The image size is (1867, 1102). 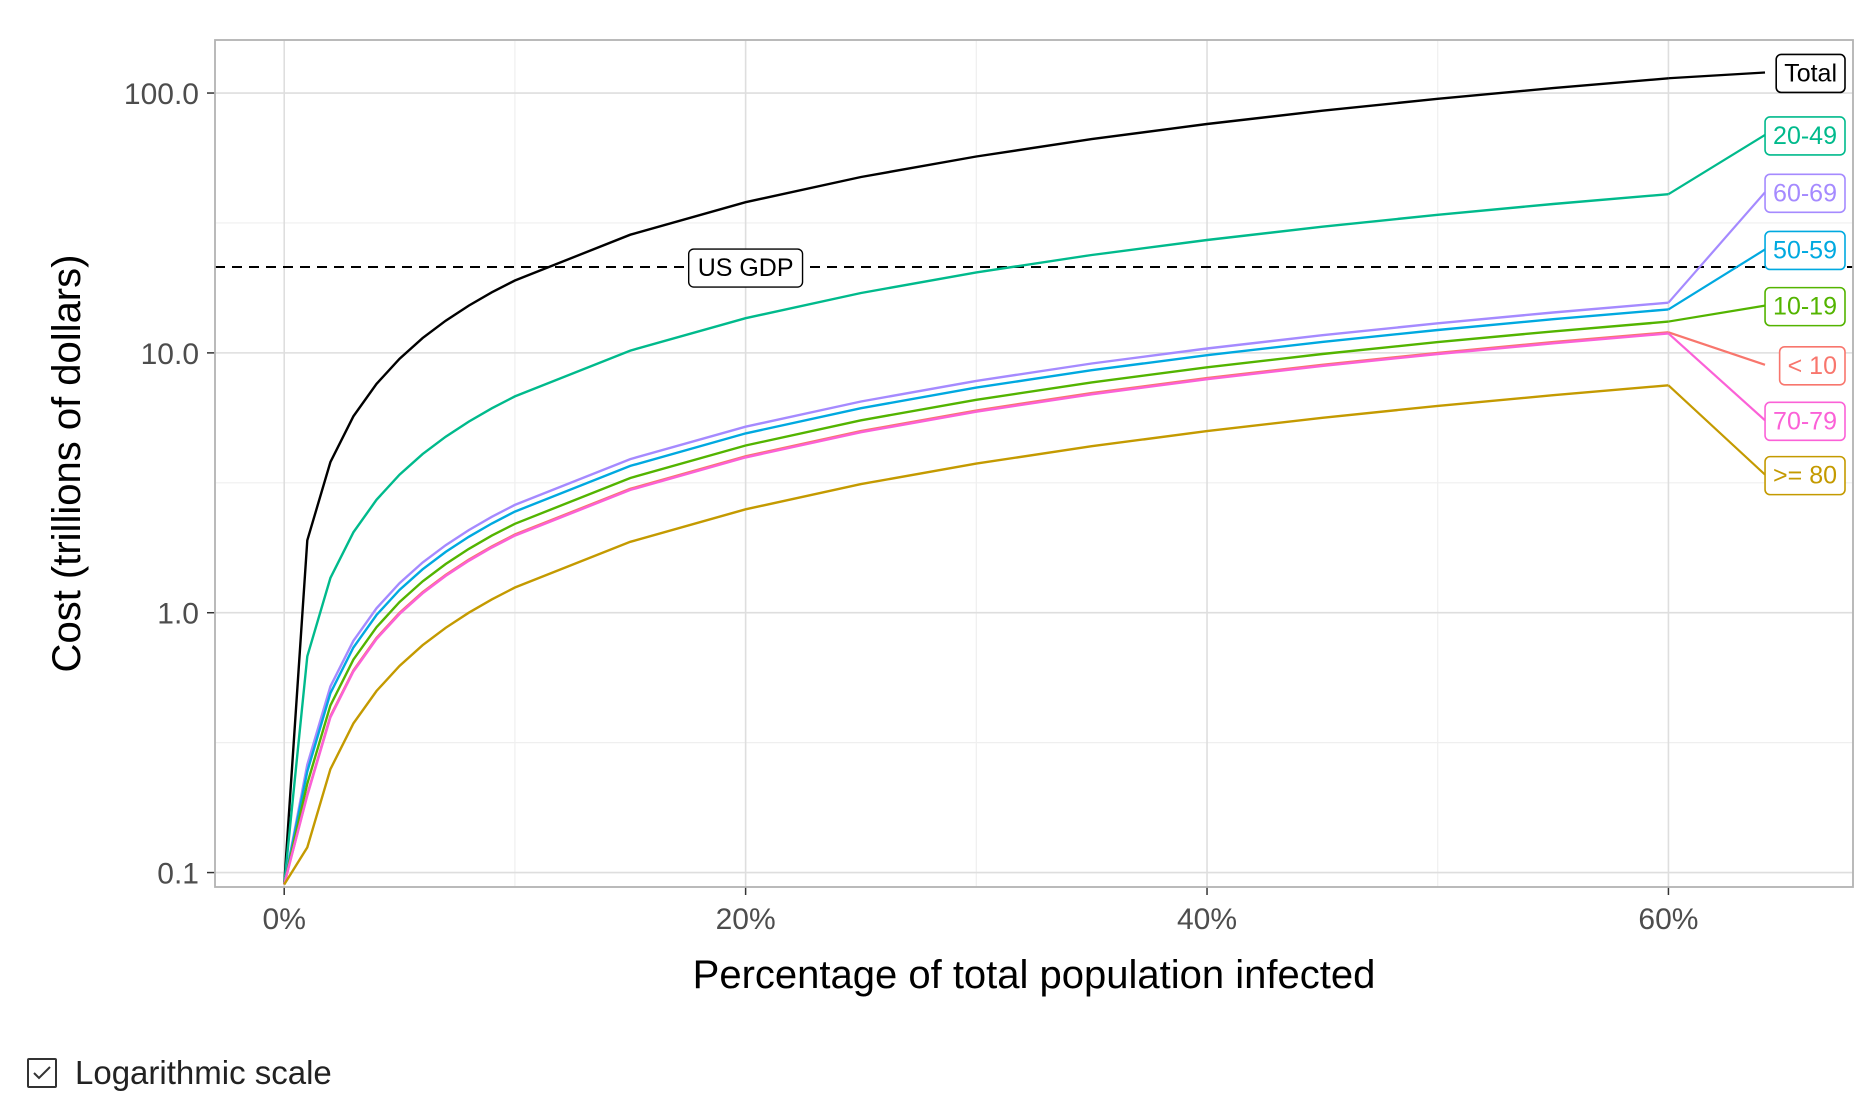 What do you see at coordinates (284, 919) in the screenshot?
I see `x-tick-label: 0%` at bounding box center [284, 919].